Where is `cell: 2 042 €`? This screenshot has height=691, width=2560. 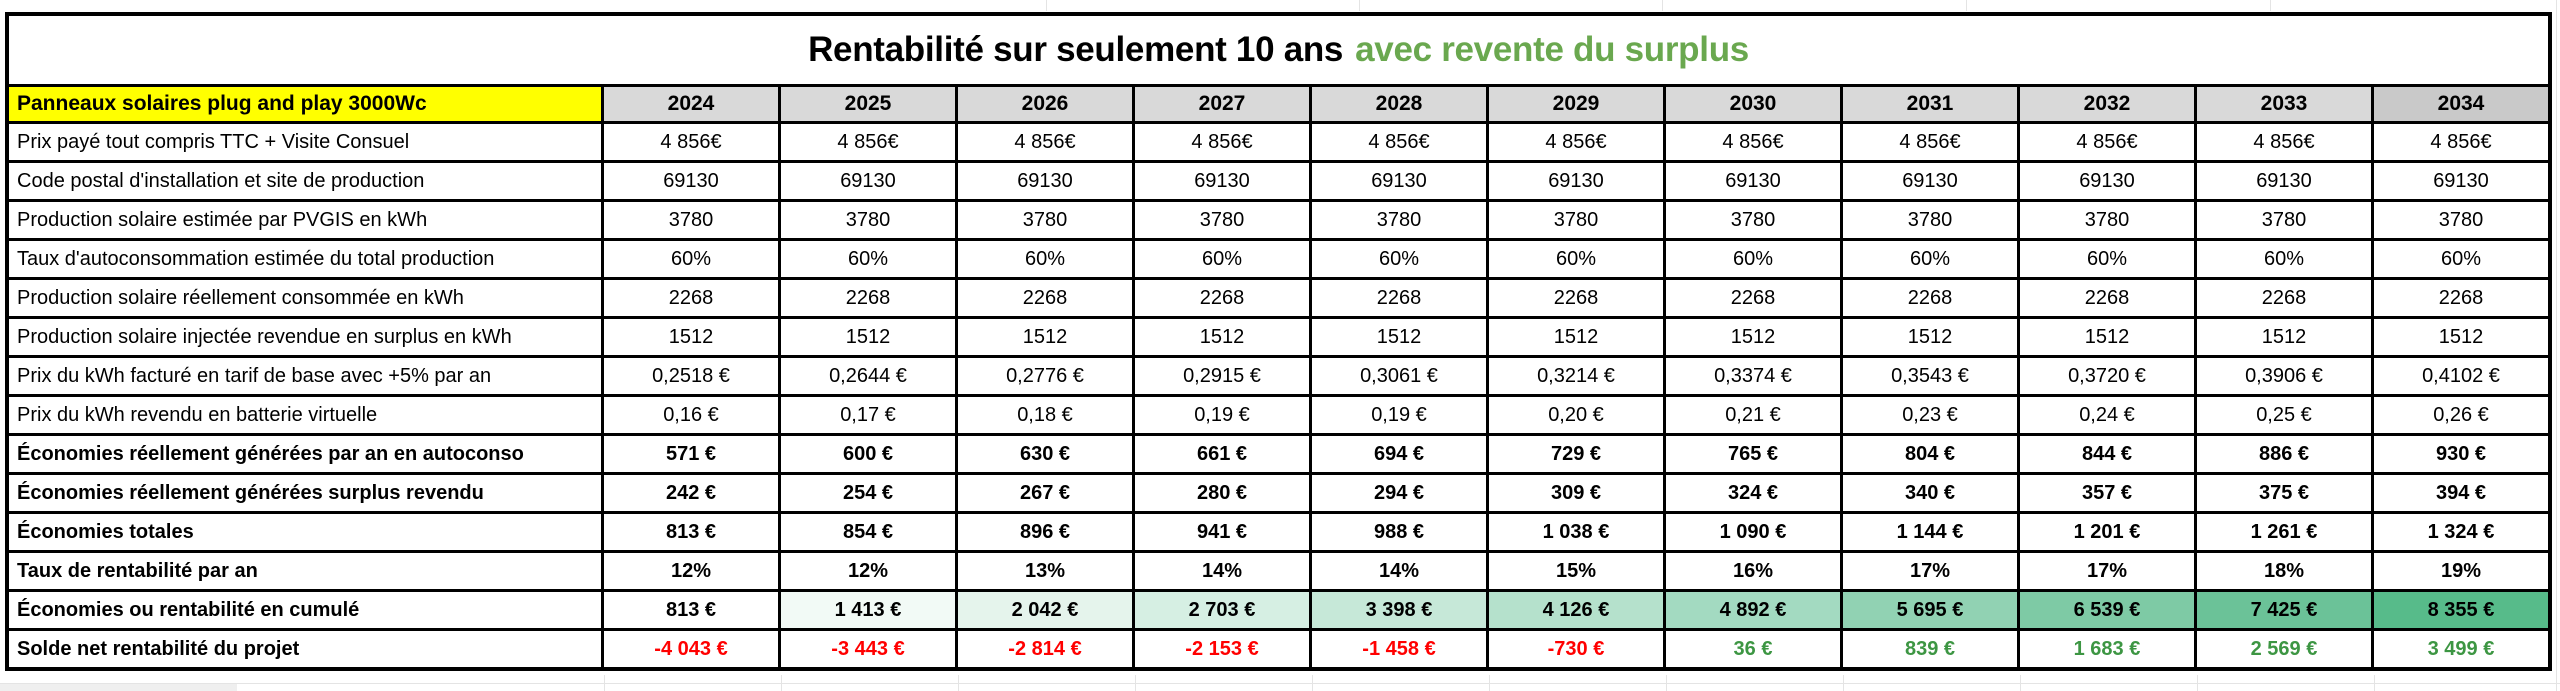
cell: 2 042 € is located at coordinates (1045, 610).